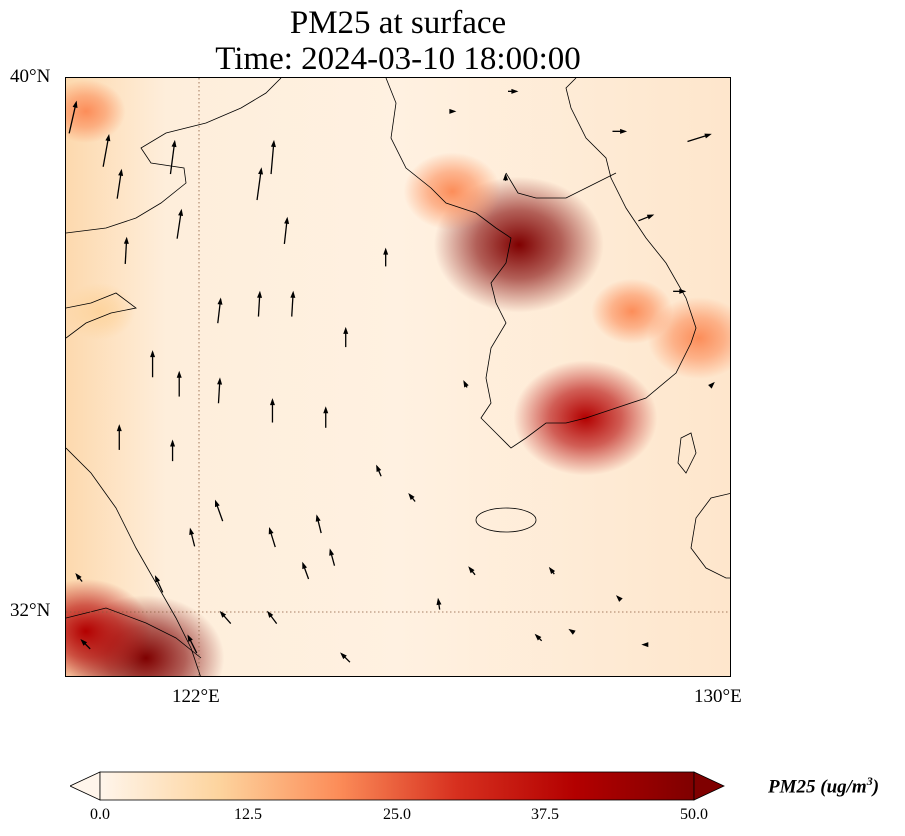 Image resolution: width=905 pixels, height=836 pixels. Describe the element at coordinates (506, 520) in the screenshot. I see `jeju-island` at that location.